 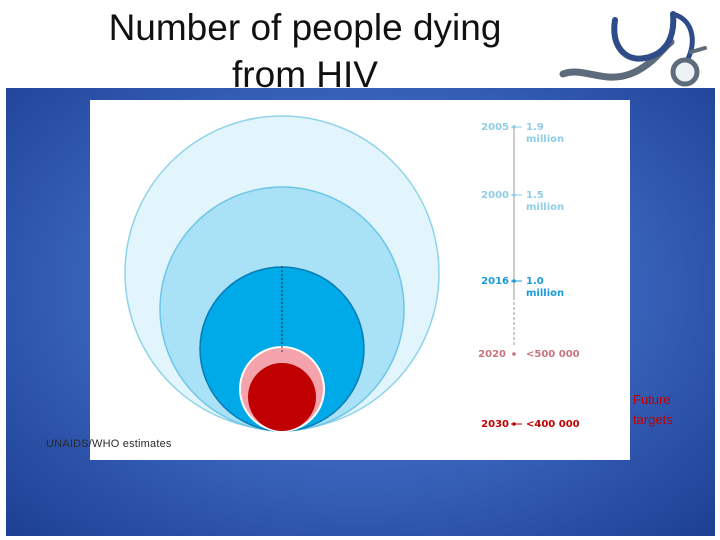 What do you see at coordinates (109, 444) in the screenshot?
I see `source-note: UNAIDS/WHO estimates` at bounding box center [109, 444].